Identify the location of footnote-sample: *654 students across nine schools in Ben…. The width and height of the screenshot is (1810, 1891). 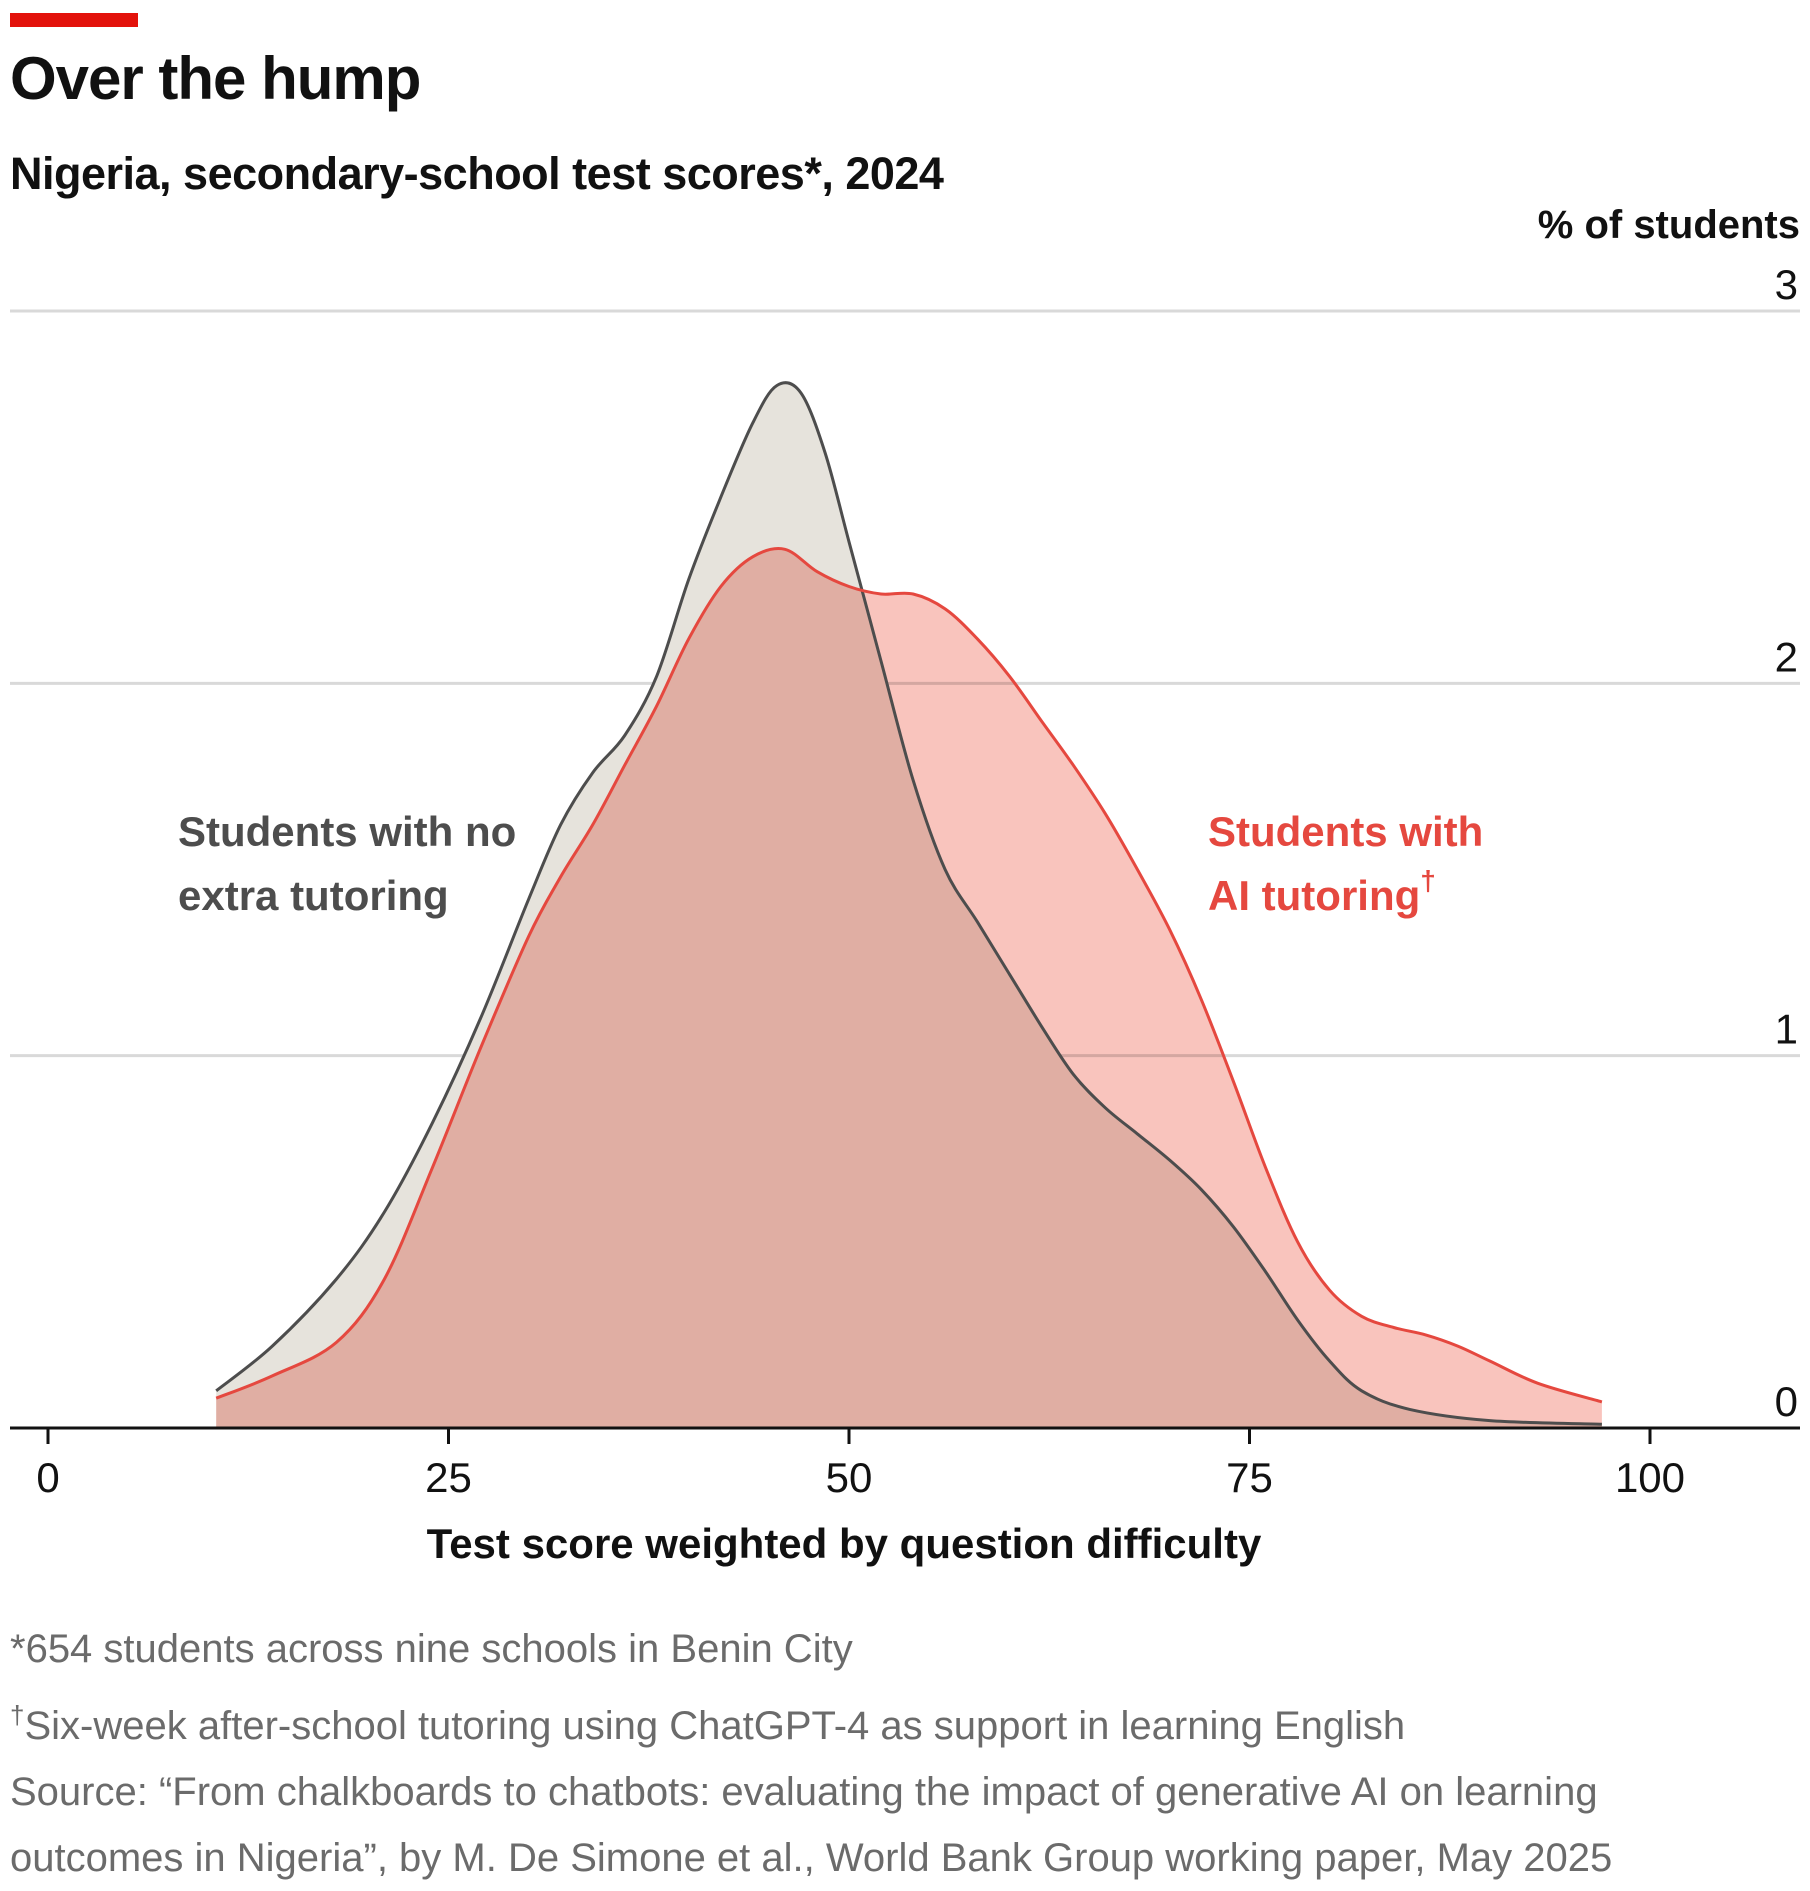
(431, 1649).